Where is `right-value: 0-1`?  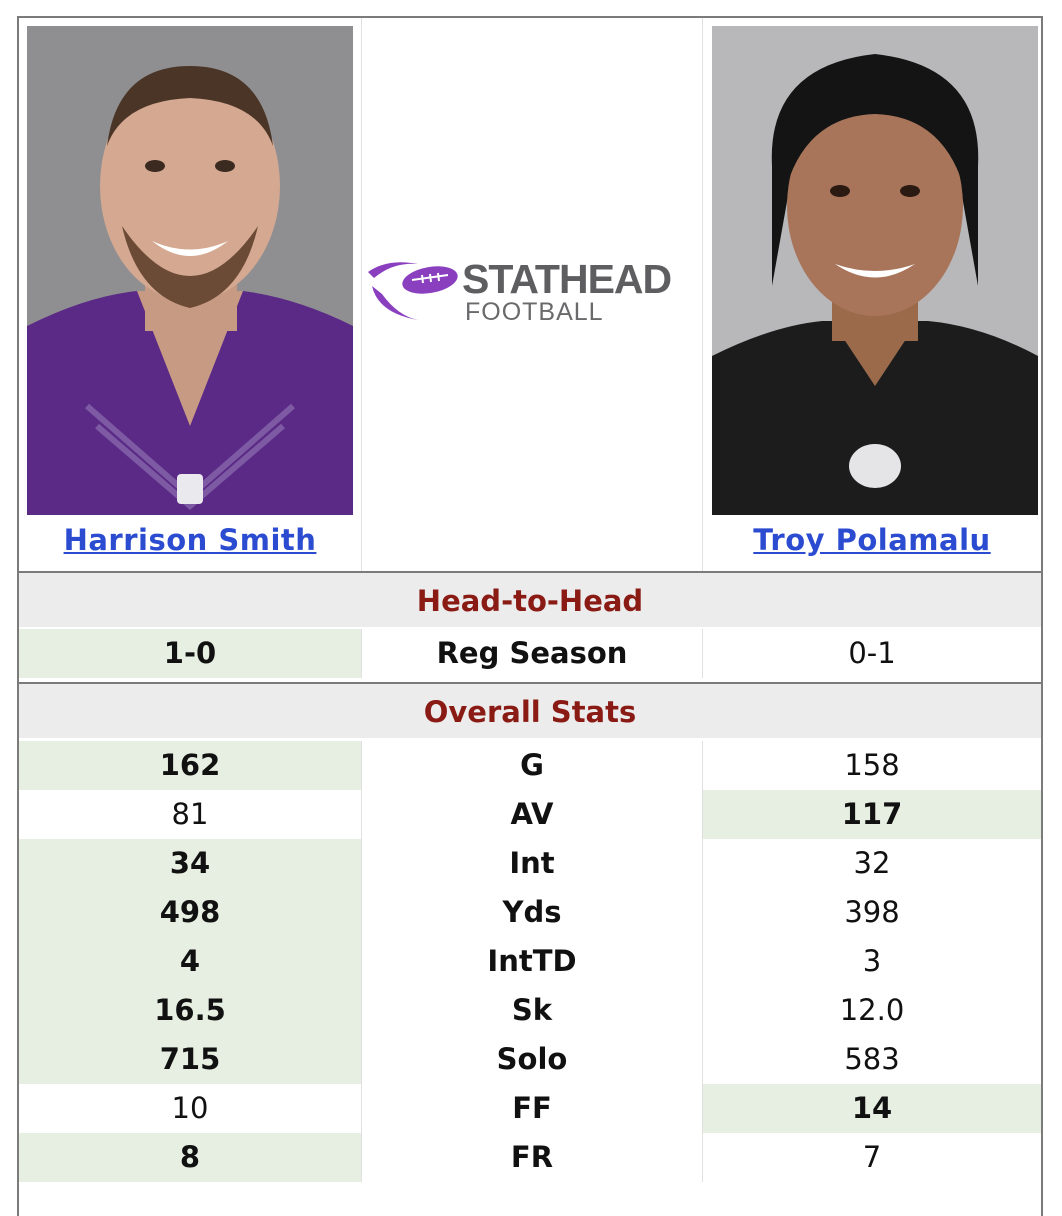
right-value: 0-1 is located at coordinates (872, 653).